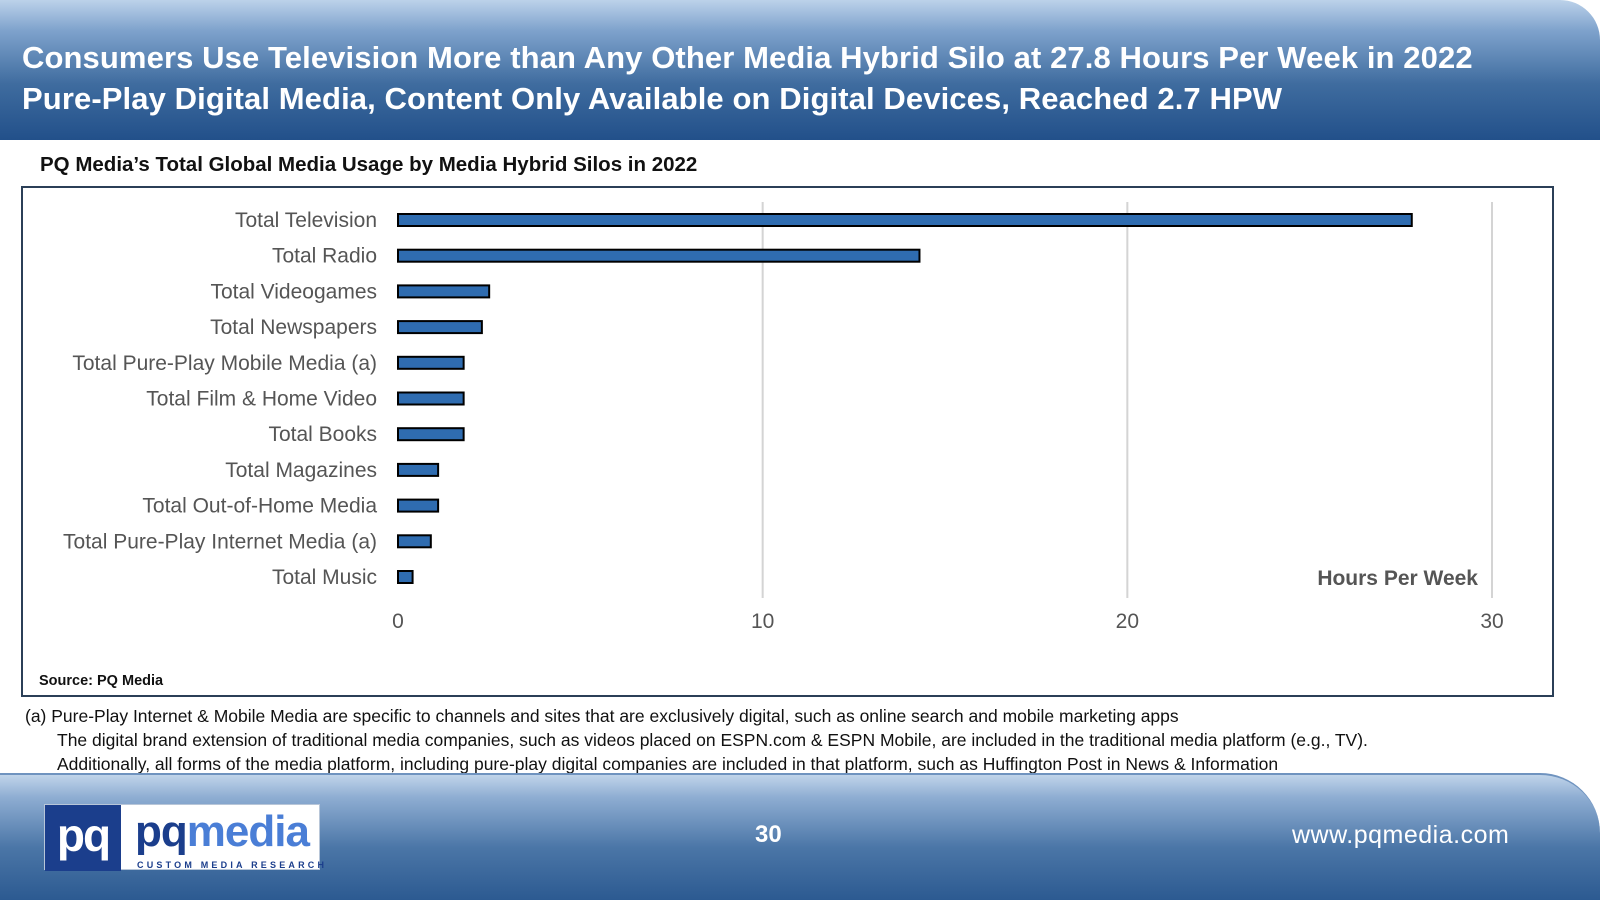 The height and width of the screenshot is (900, 1600). Describe the element at coordinates (322, 434) in the screenshot. I see `category-label: Total Books` at that location.